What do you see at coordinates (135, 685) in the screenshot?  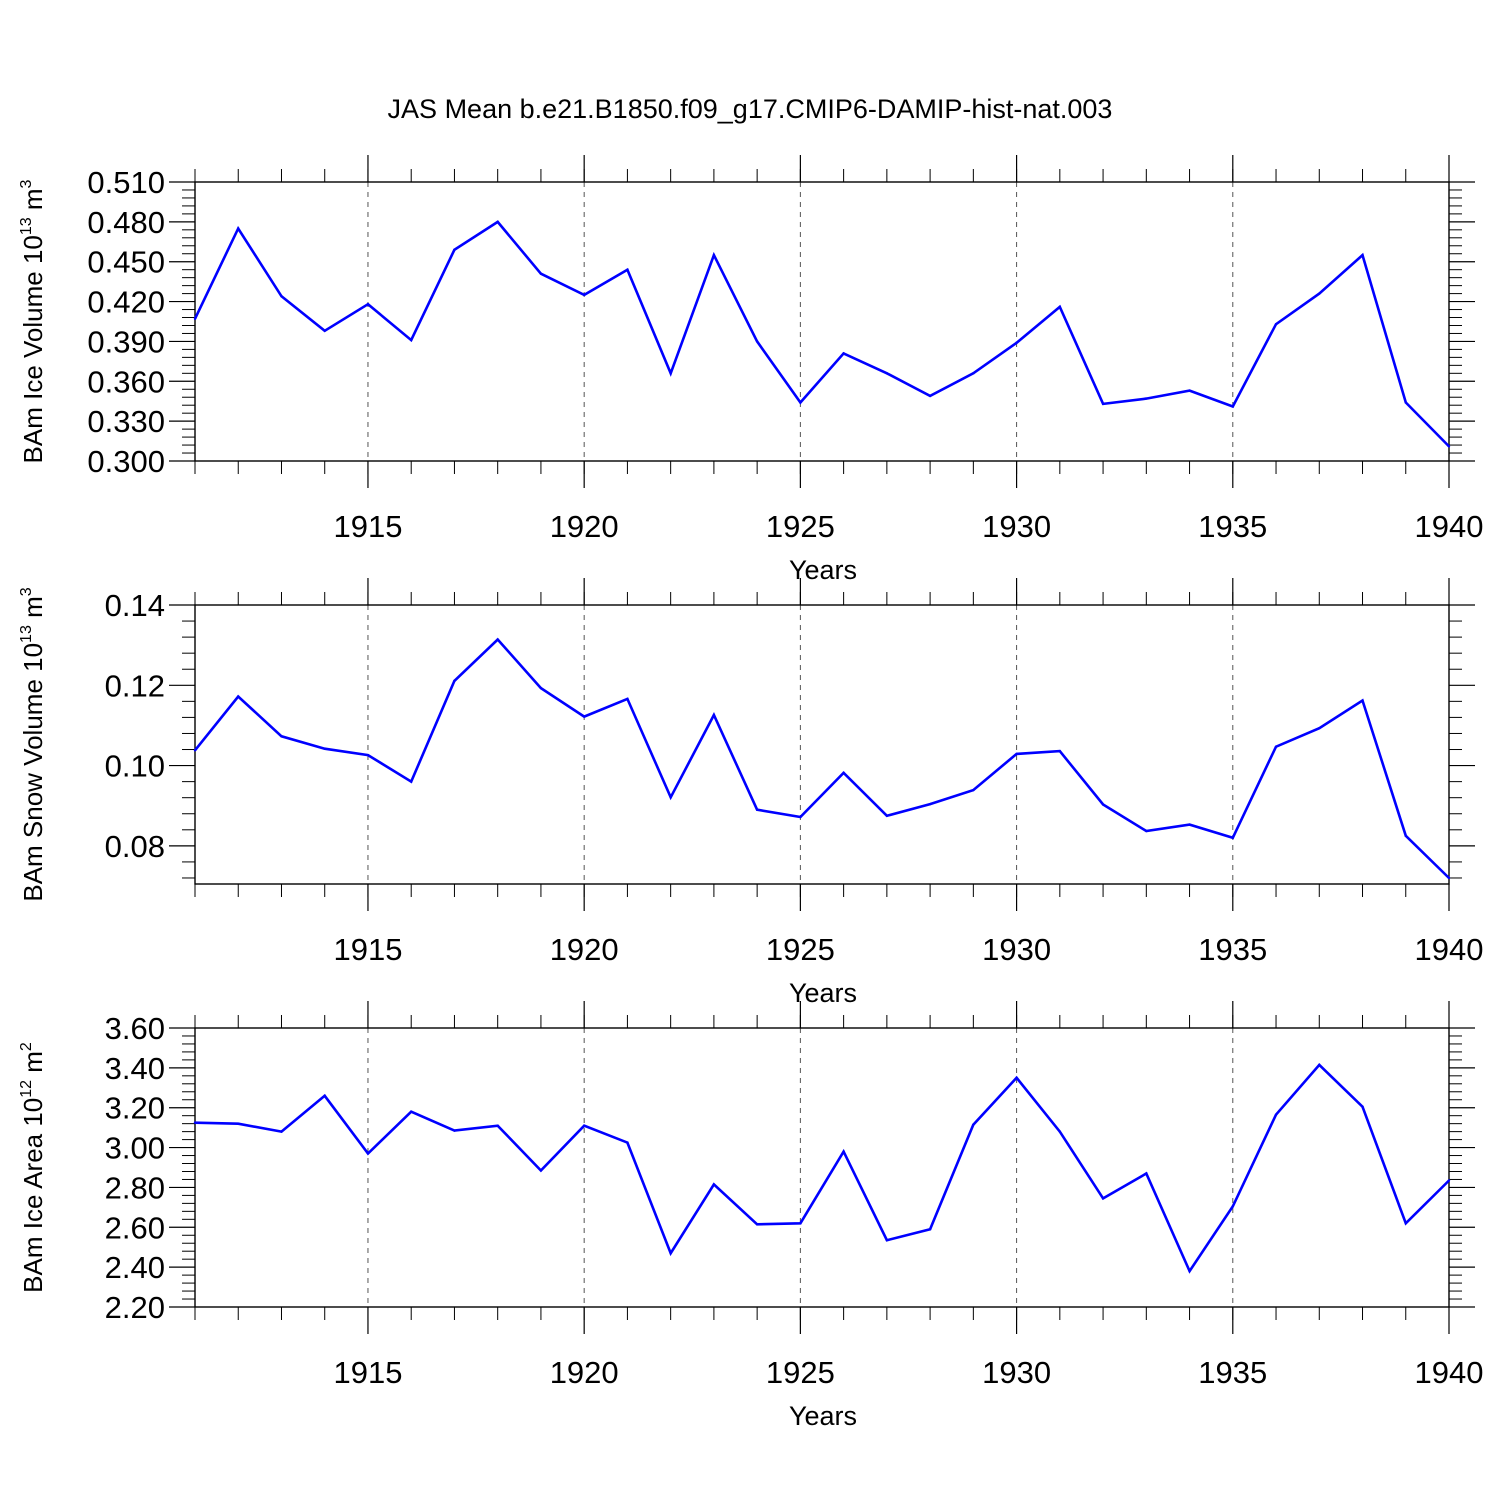 I see `y-tick-label: 0.12` at bounding box center [135, 685].